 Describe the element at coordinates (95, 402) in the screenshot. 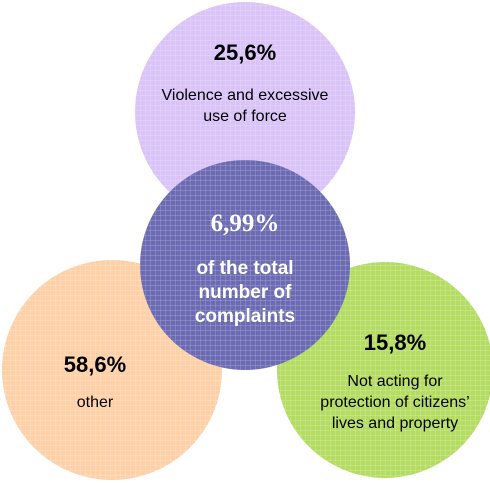

I see `left-label: other` at that location.